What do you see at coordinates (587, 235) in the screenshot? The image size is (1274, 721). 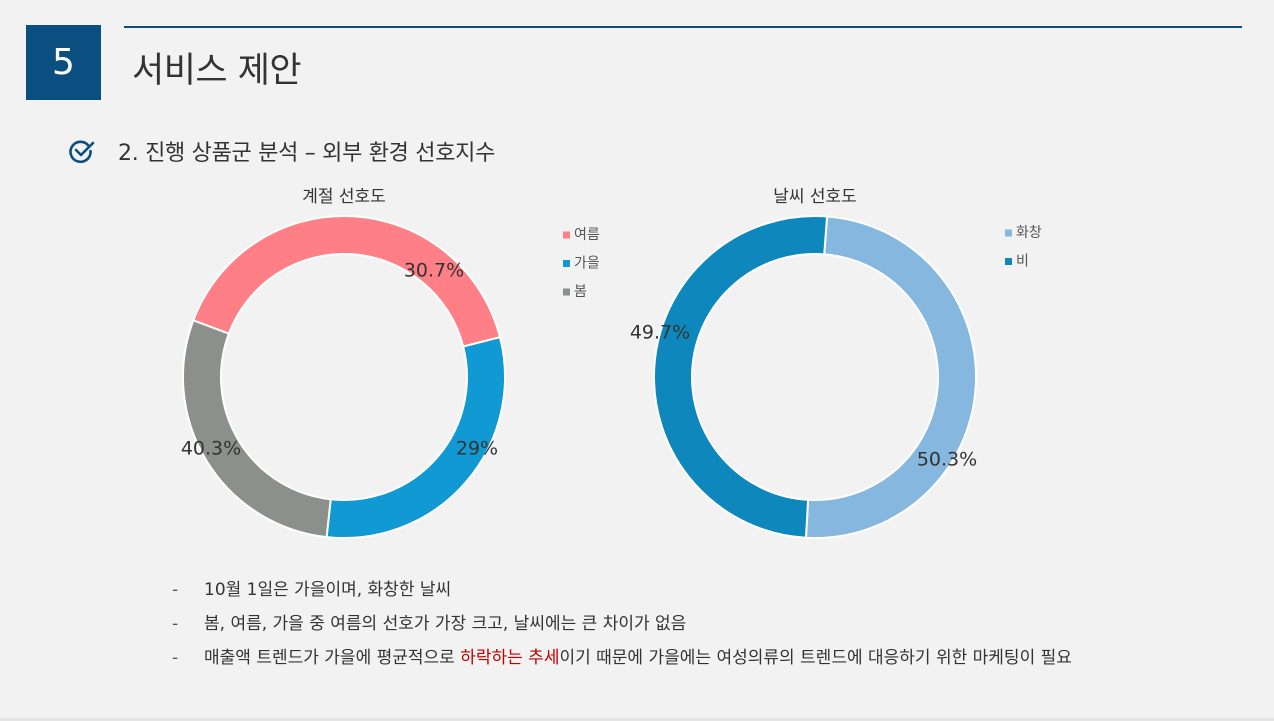 I see `legend-label: 여름` at bounding box center [587, 235].